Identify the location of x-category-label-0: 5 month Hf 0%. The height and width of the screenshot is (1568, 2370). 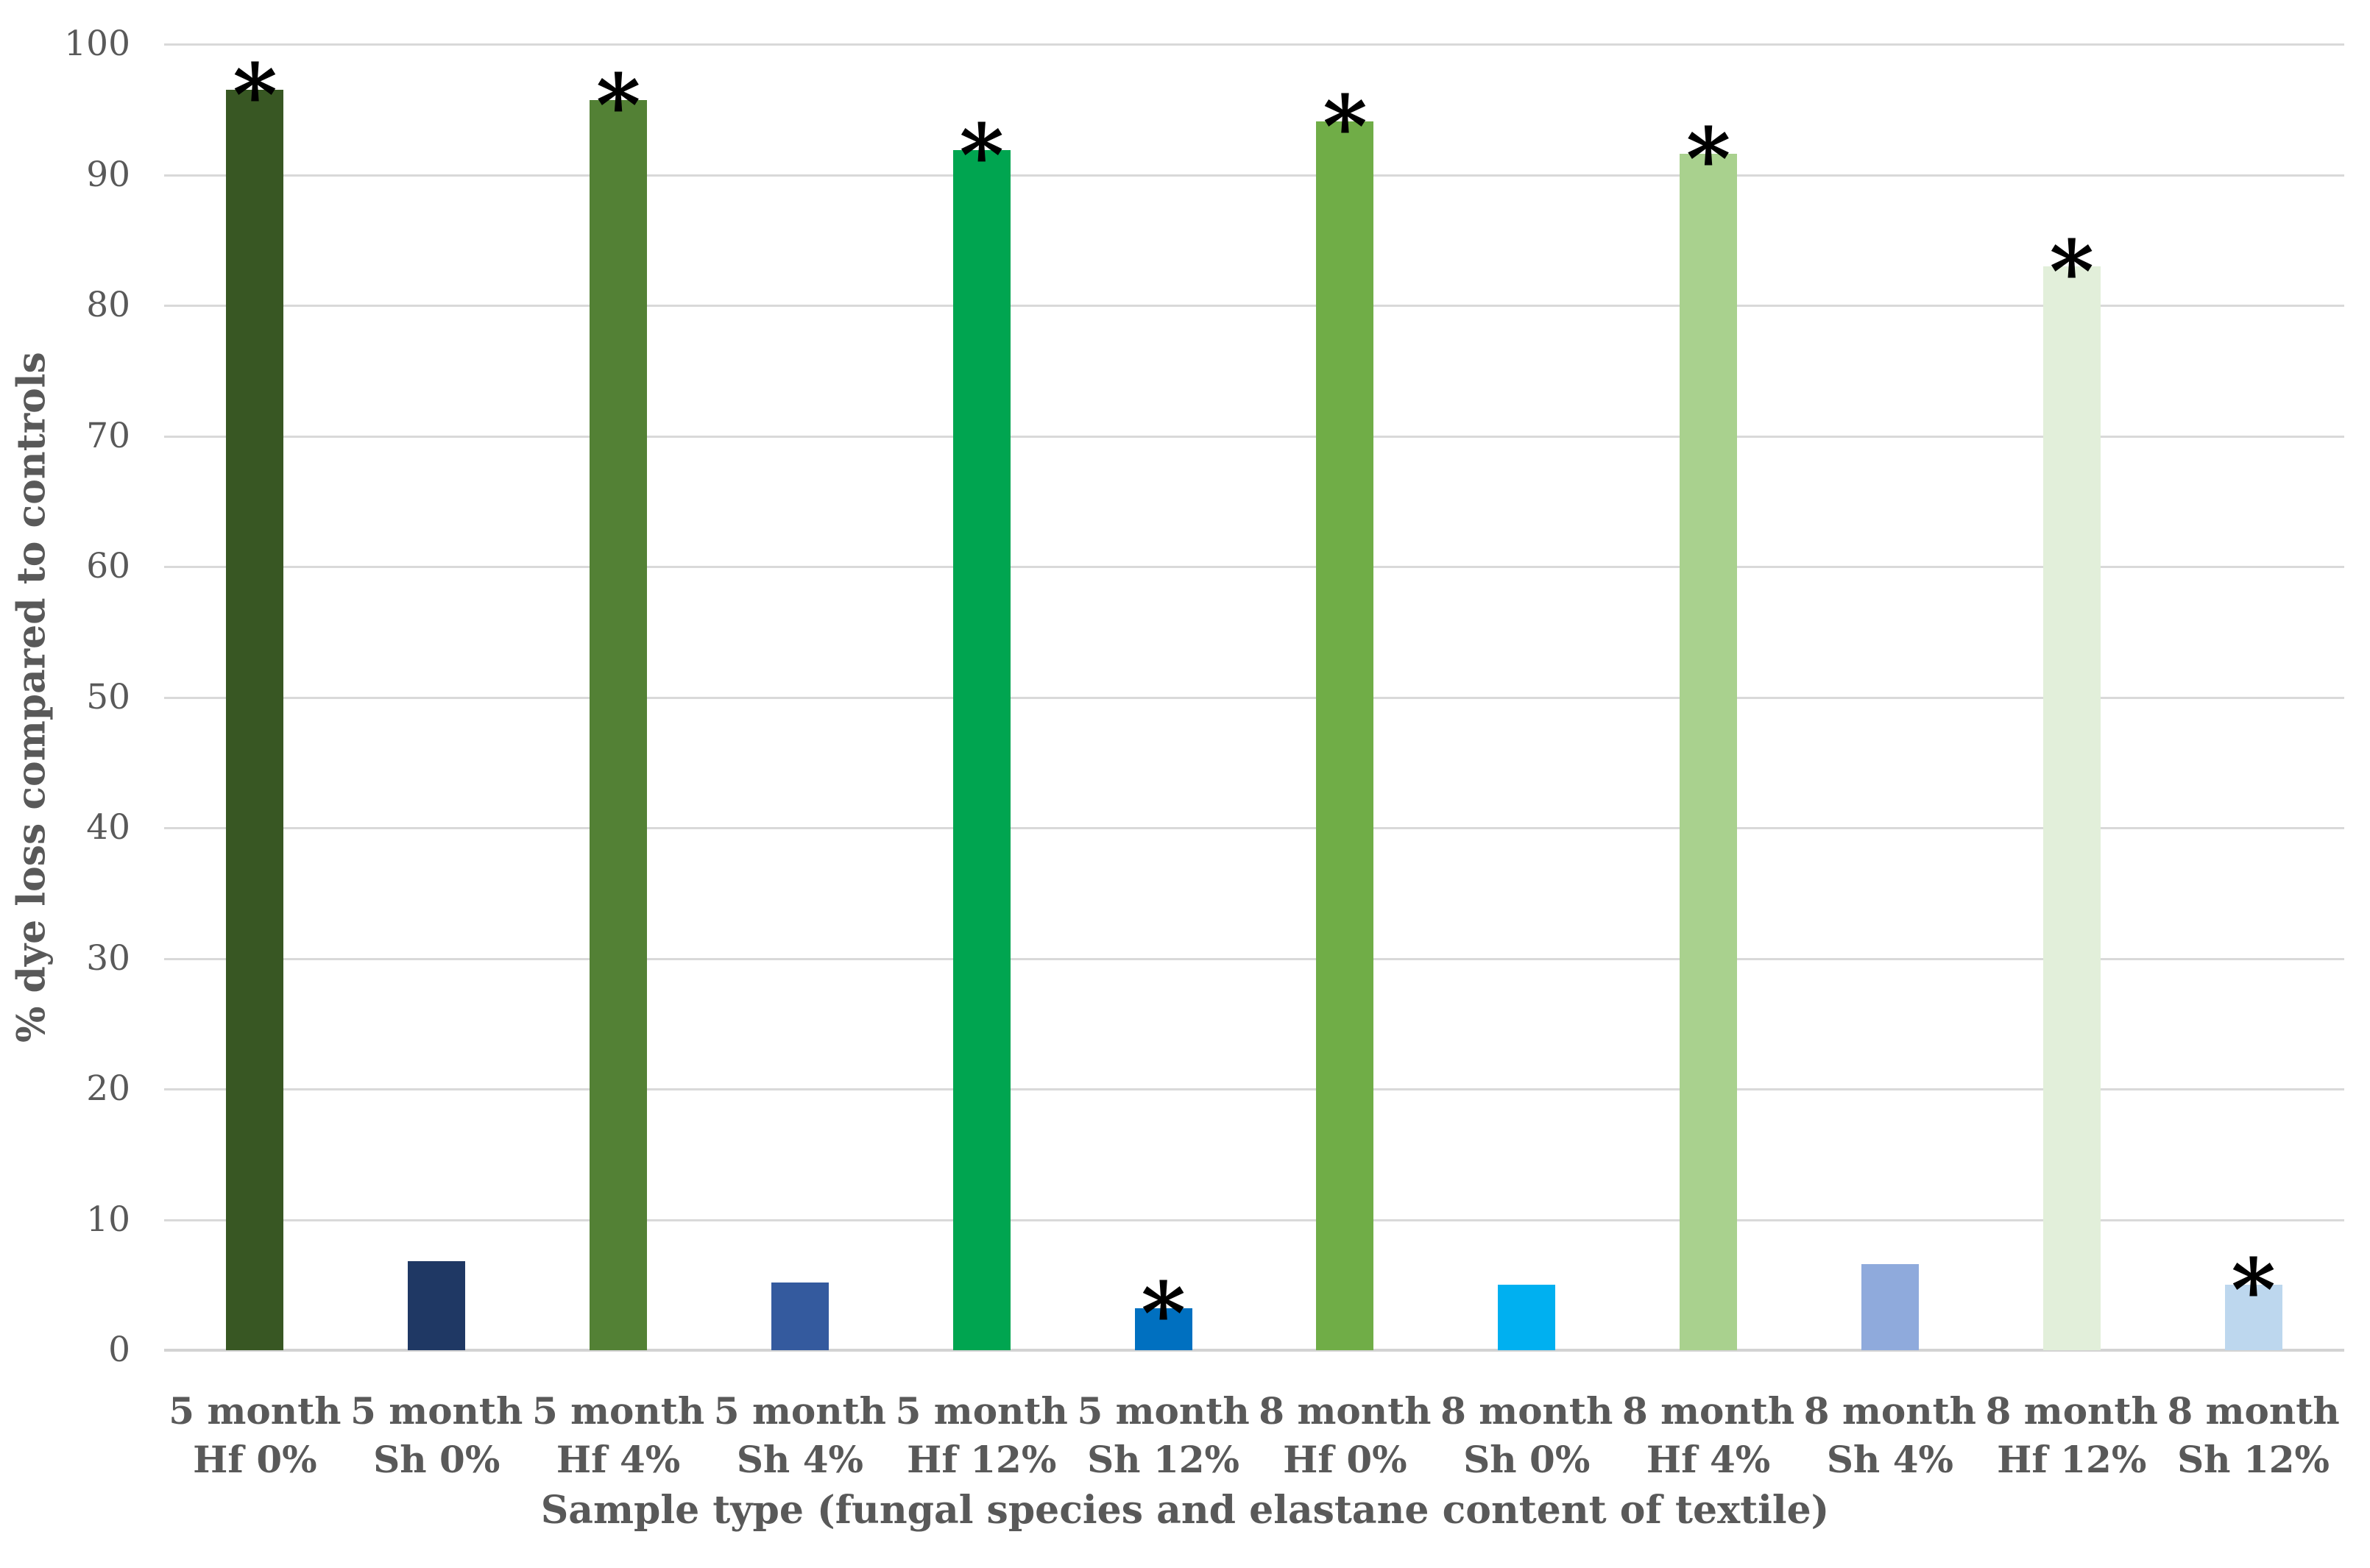
(255, 1435).